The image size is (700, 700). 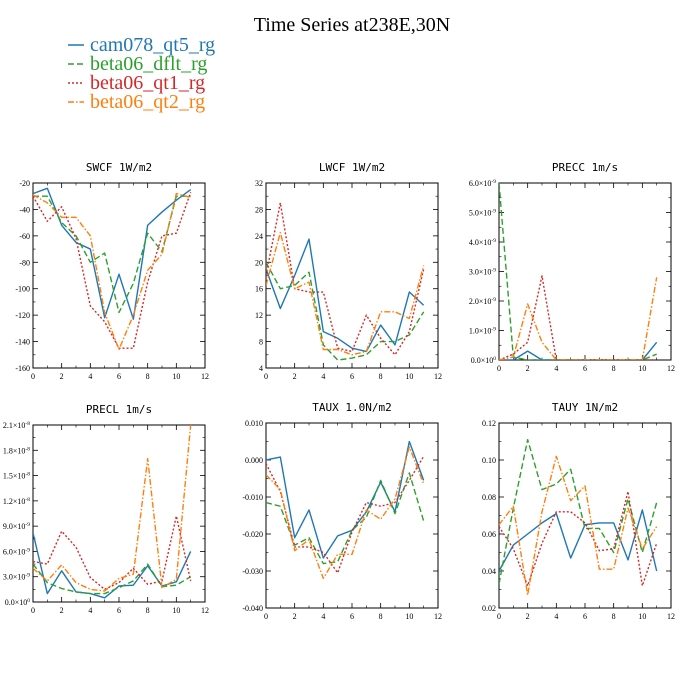 What do you see at coordinates (22, 289) in the screenshot?
I see `y-tick-label: -100` at bounding box center [22, 289].